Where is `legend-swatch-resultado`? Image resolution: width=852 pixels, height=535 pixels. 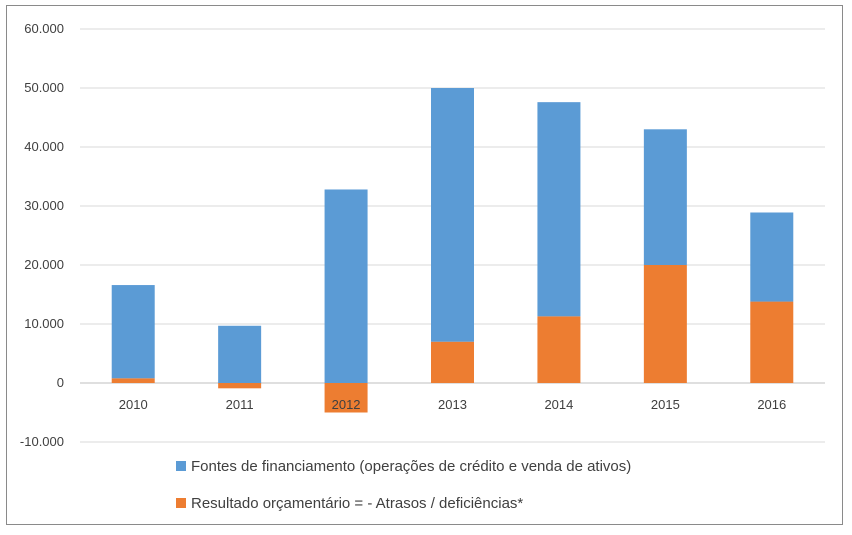
legend-swatch-resultado is located at coordinates (181, 503).